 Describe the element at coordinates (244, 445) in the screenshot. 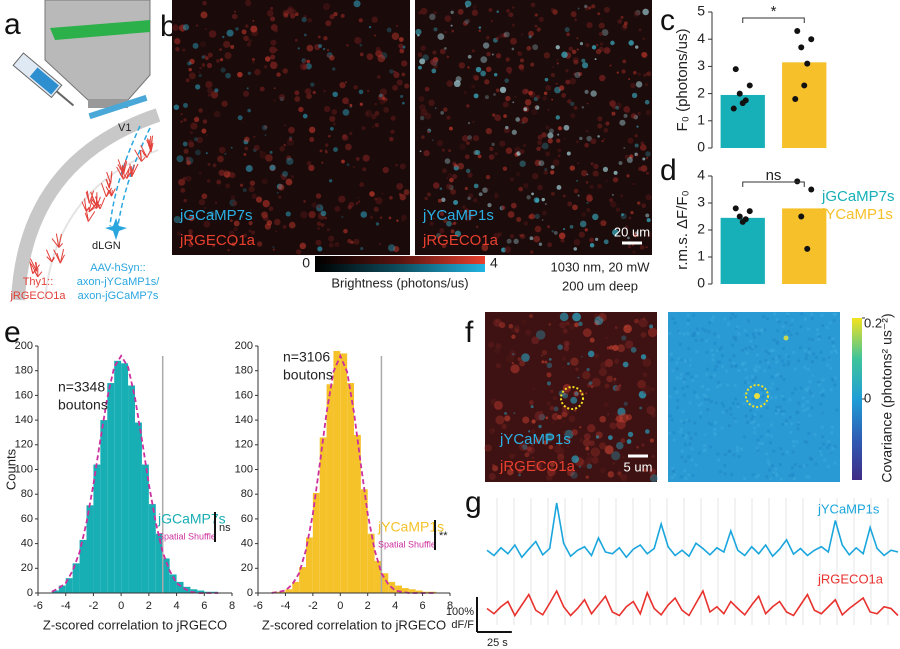

I see `y-tick-label: 120` at that location.